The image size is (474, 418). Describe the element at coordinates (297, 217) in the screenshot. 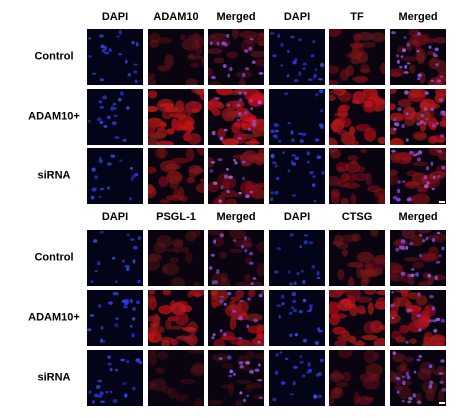

I see `bottom-col-header-dapi-2: DAPI` at that location.